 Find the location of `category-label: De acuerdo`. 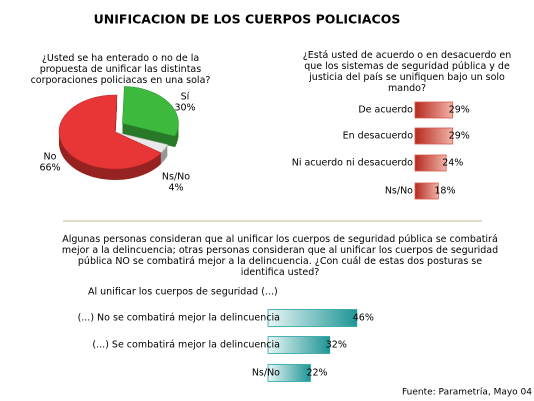

category-label: De acuerdo is located at coordinates (385, 110).